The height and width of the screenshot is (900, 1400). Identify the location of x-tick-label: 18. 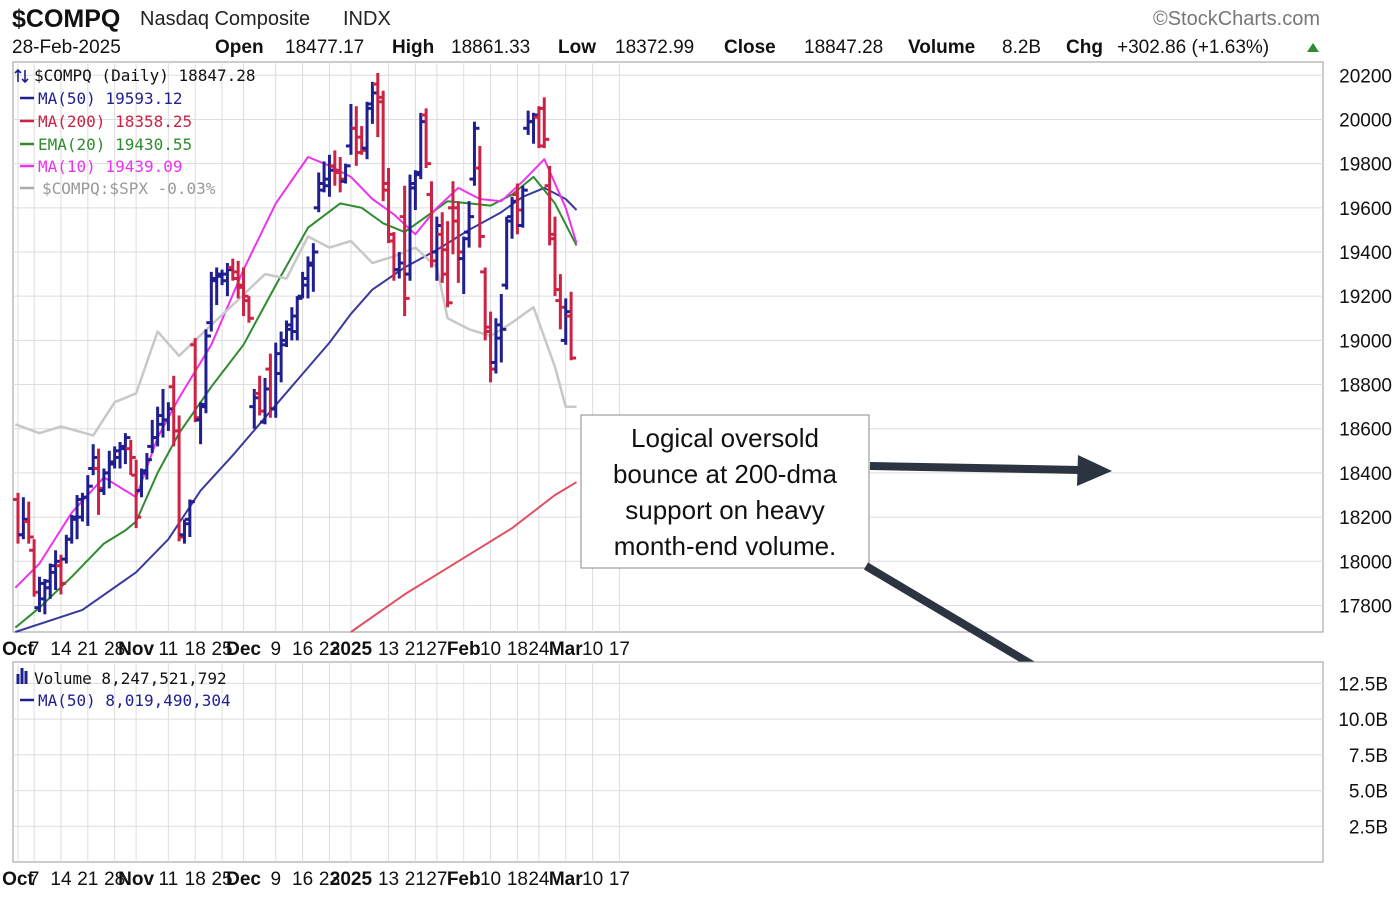
(195, 649).